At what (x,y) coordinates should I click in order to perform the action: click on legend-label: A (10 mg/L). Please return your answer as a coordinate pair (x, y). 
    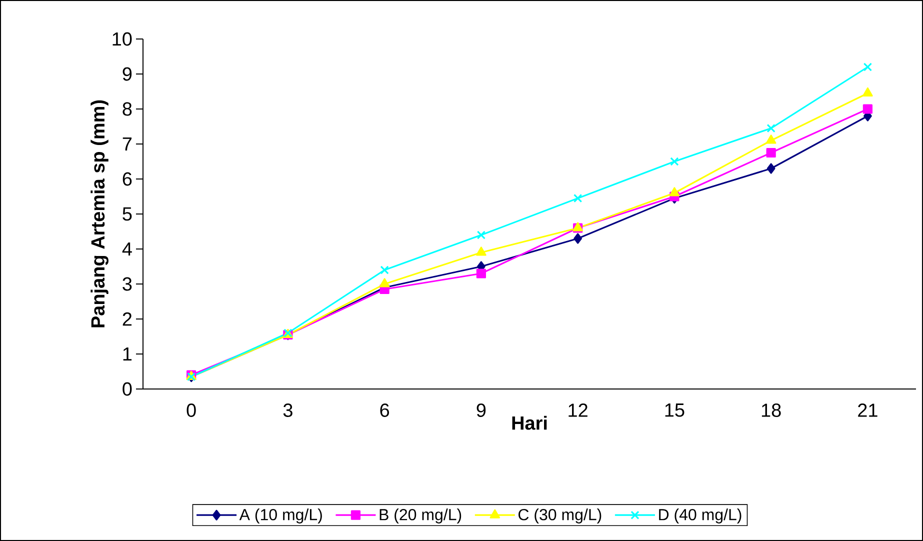
    Looking at the image, I should click on (280, 516).